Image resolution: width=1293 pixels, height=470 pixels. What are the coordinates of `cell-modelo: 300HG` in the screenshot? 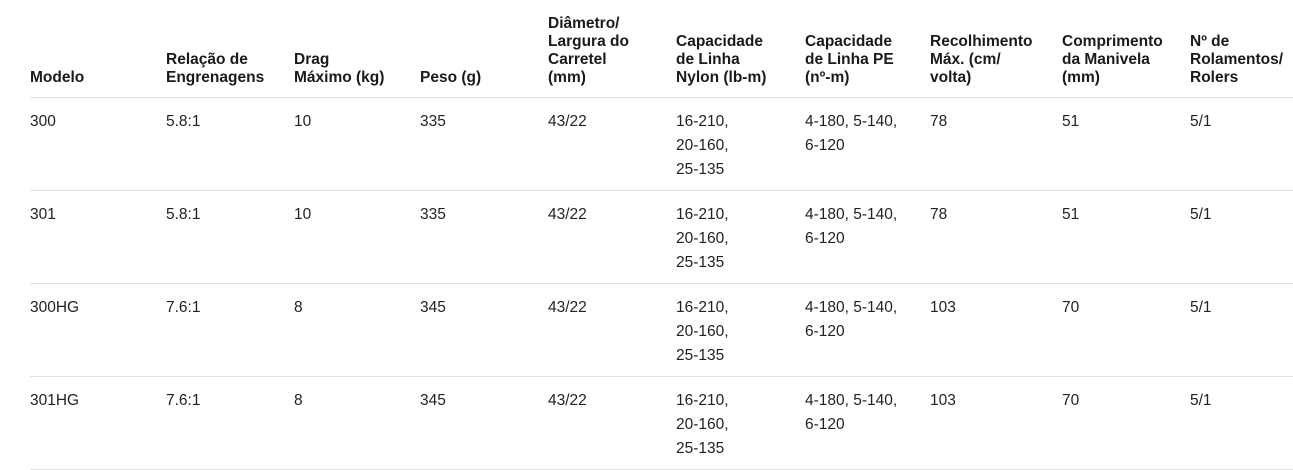 It's located at (98, 330).